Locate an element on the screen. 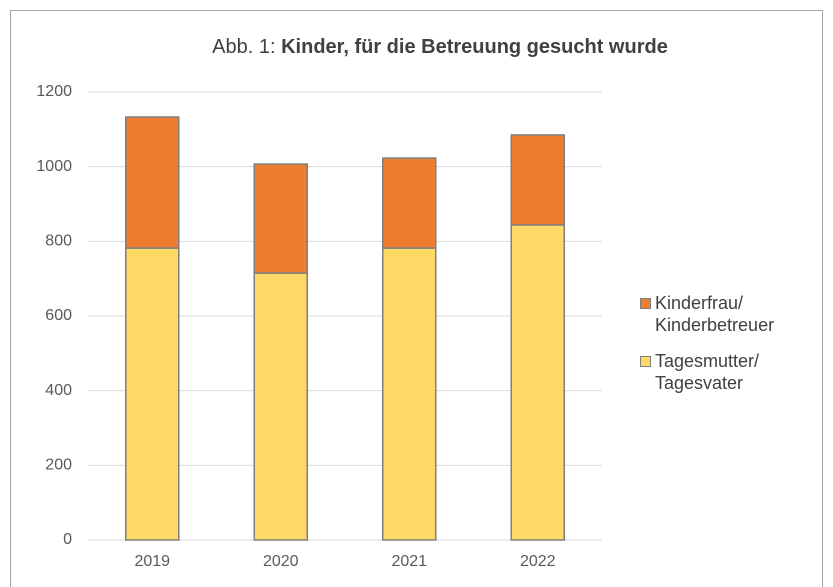 This screenshot has width=833, height=587. y-tick-label: 0 is located at coordinates (67, 539).